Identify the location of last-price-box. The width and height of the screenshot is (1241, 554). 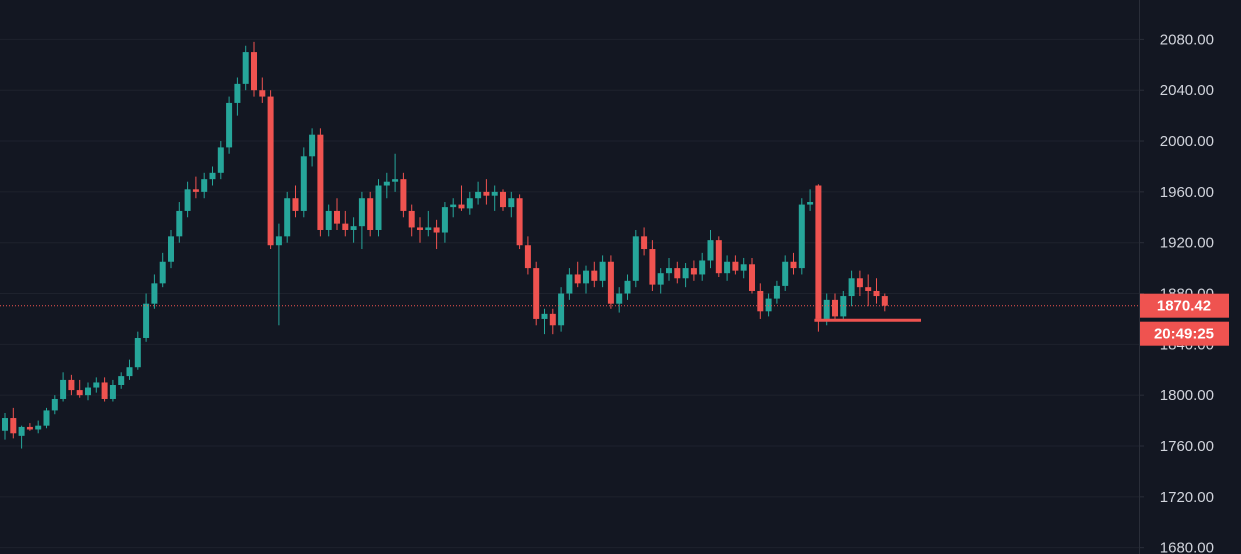
(1184, 305).